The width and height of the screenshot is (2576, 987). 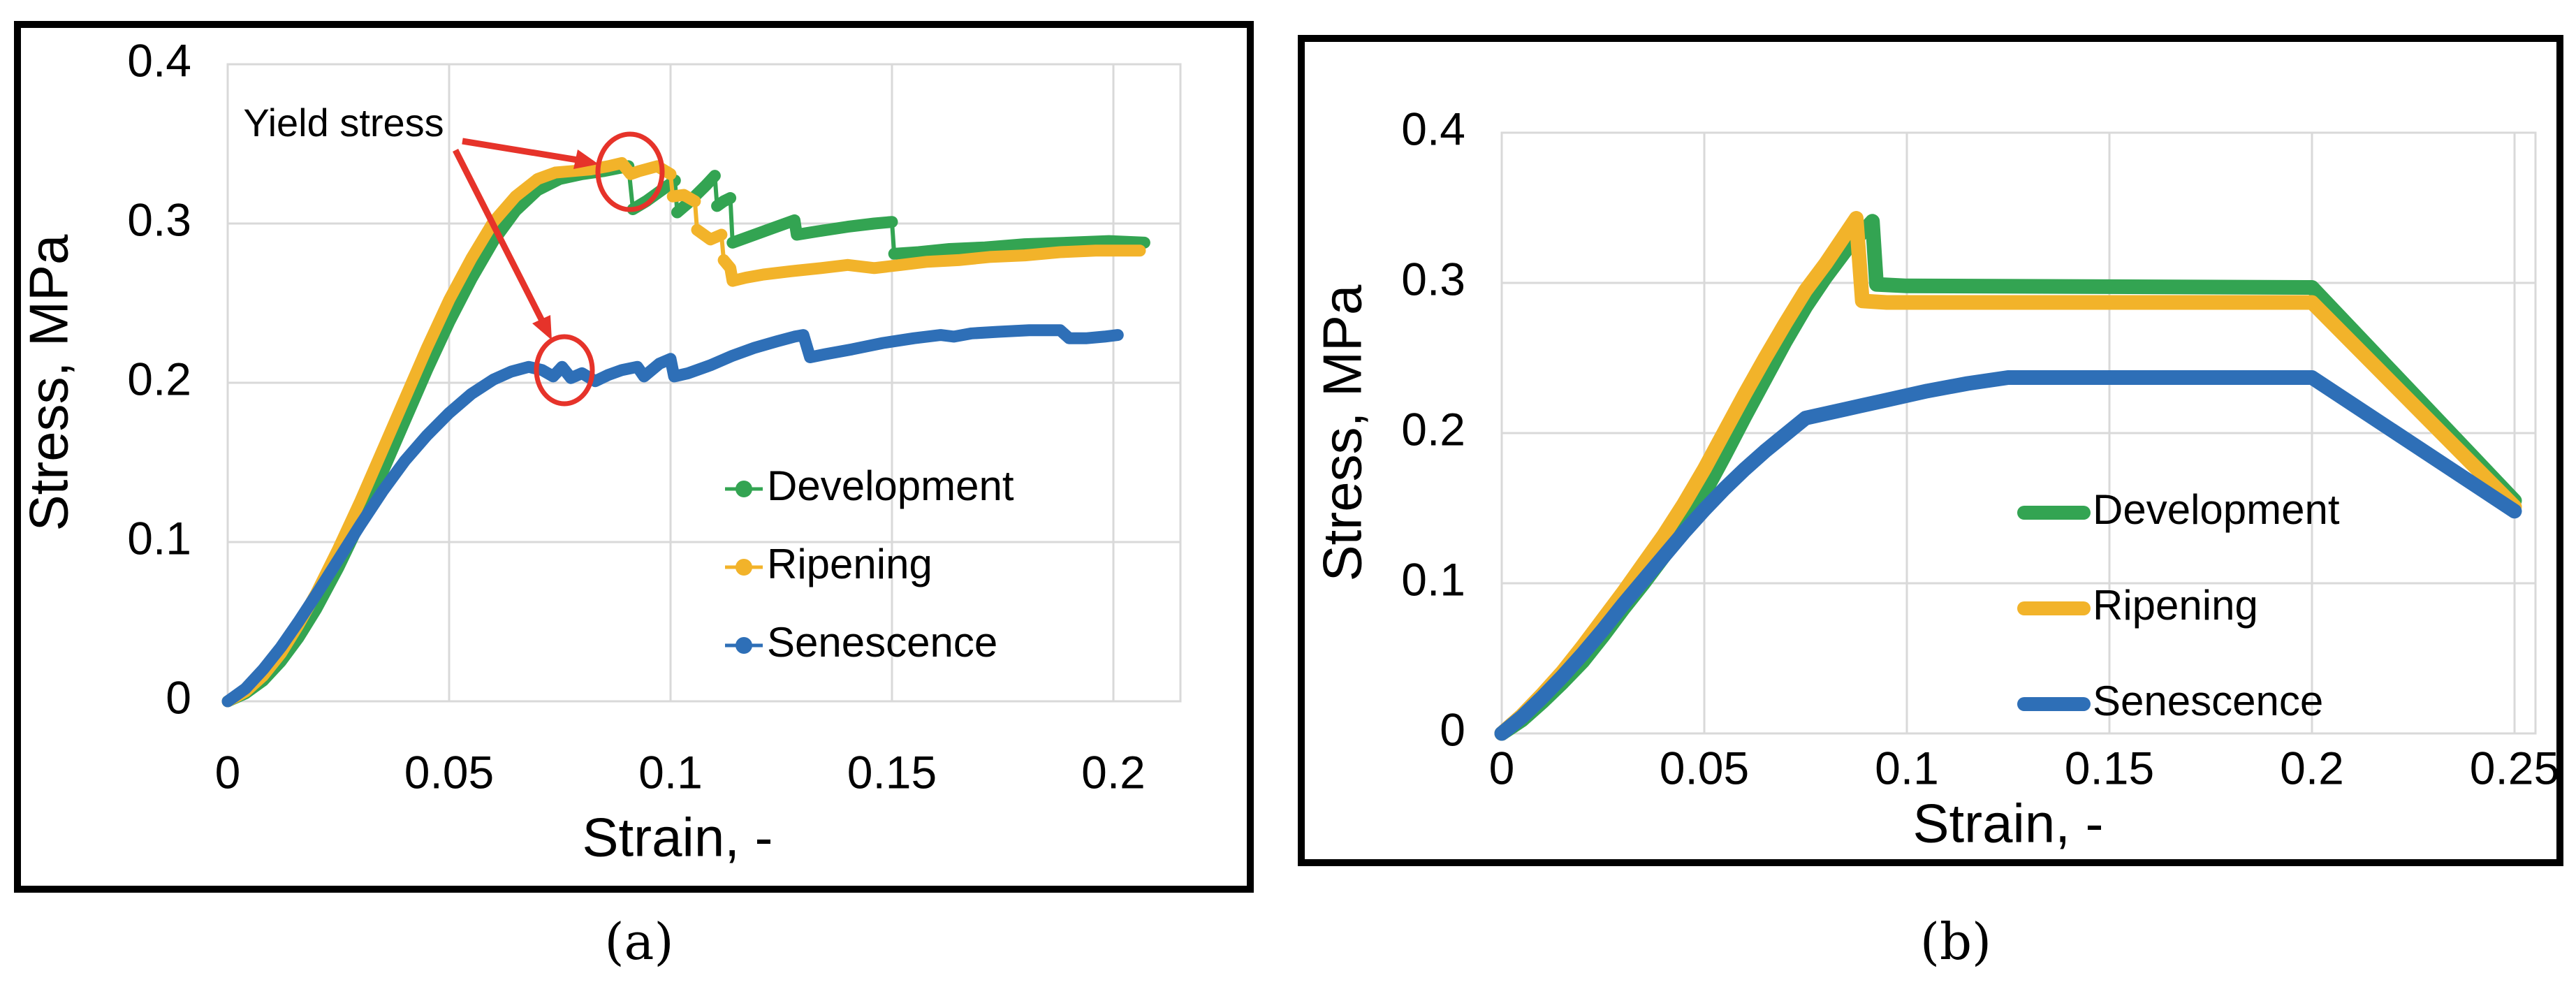 I want to click on yield-stress-annotation: Yield stress, so click(x=454, y=254).